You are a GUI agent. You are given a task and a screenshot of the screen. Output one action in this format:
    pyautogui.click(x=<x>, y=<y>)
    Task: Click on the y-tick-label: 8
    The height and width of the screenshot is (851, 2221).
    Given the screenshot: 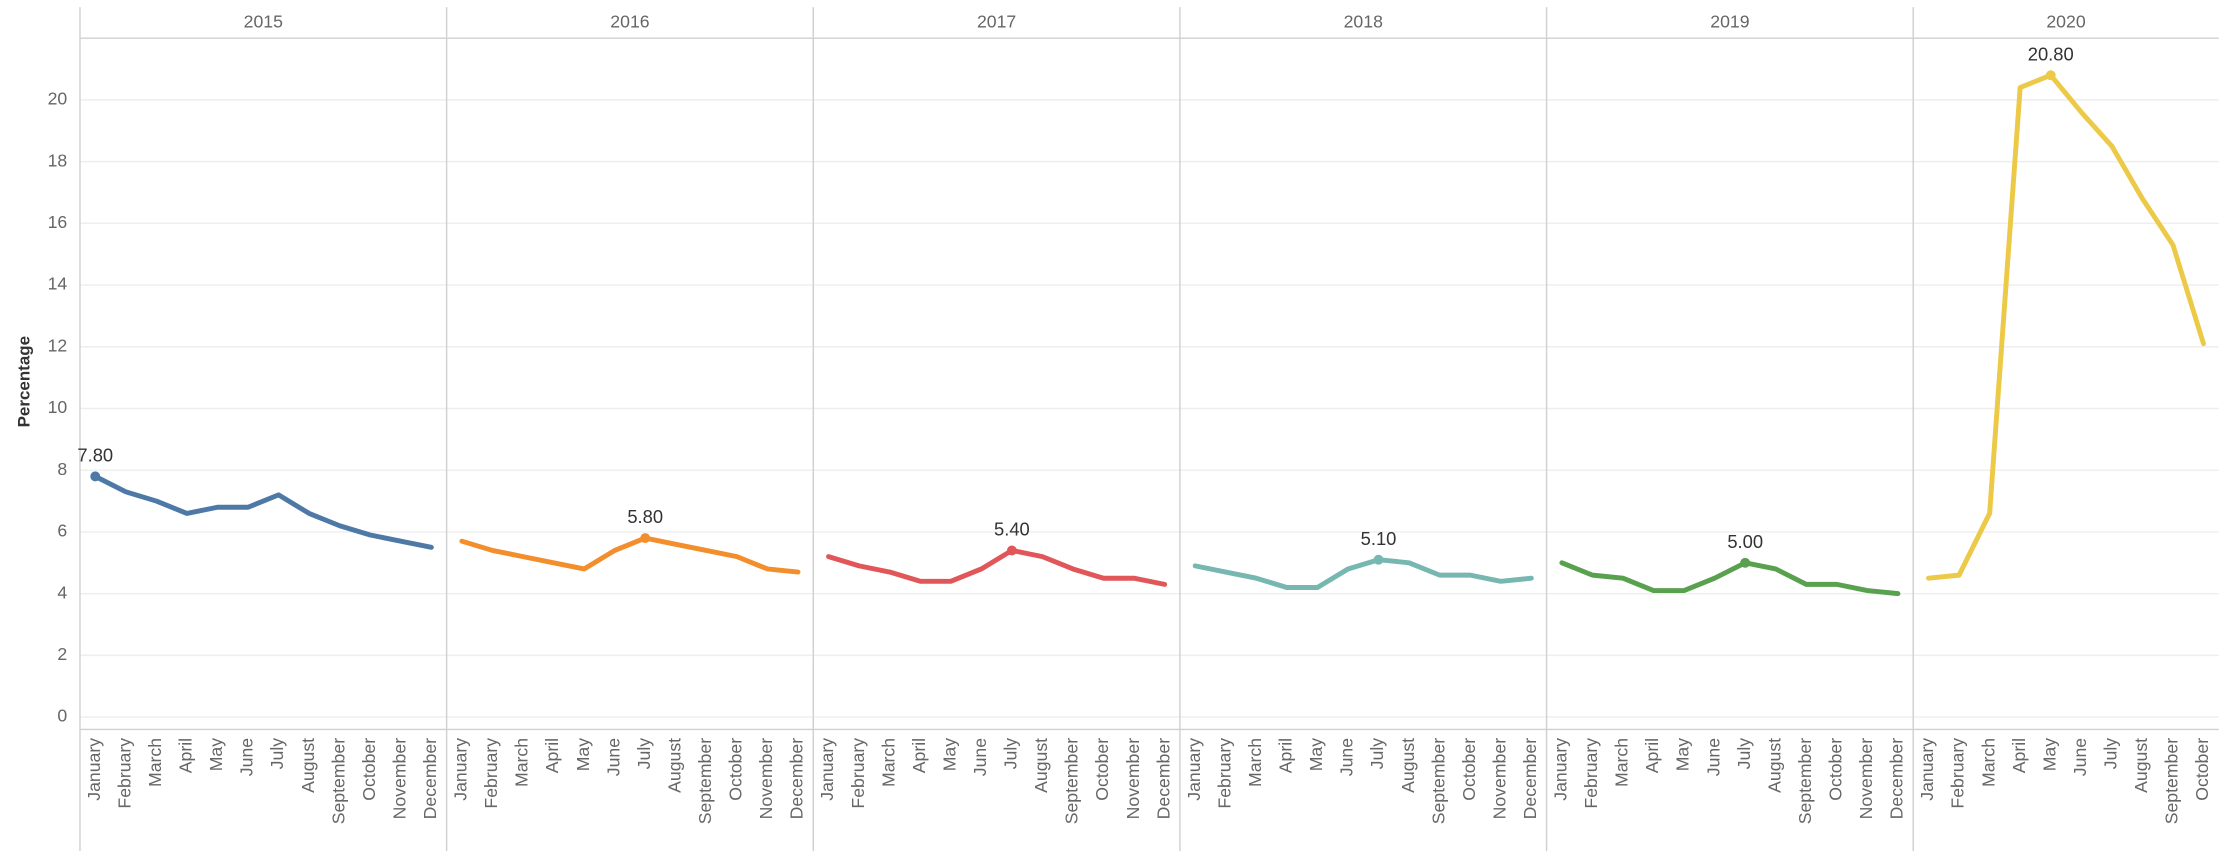 What is the action you would take?
    pyautogui.click(x=62, y=469)
    